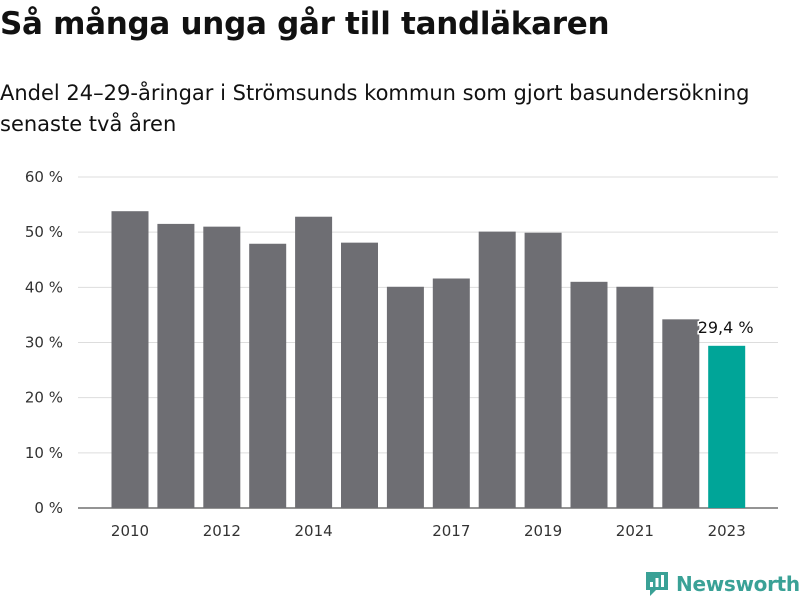 Image resolution: width=800 pixels, height=600 pixels. I want to click on data-label: 29,4 %, so click(726, 327).